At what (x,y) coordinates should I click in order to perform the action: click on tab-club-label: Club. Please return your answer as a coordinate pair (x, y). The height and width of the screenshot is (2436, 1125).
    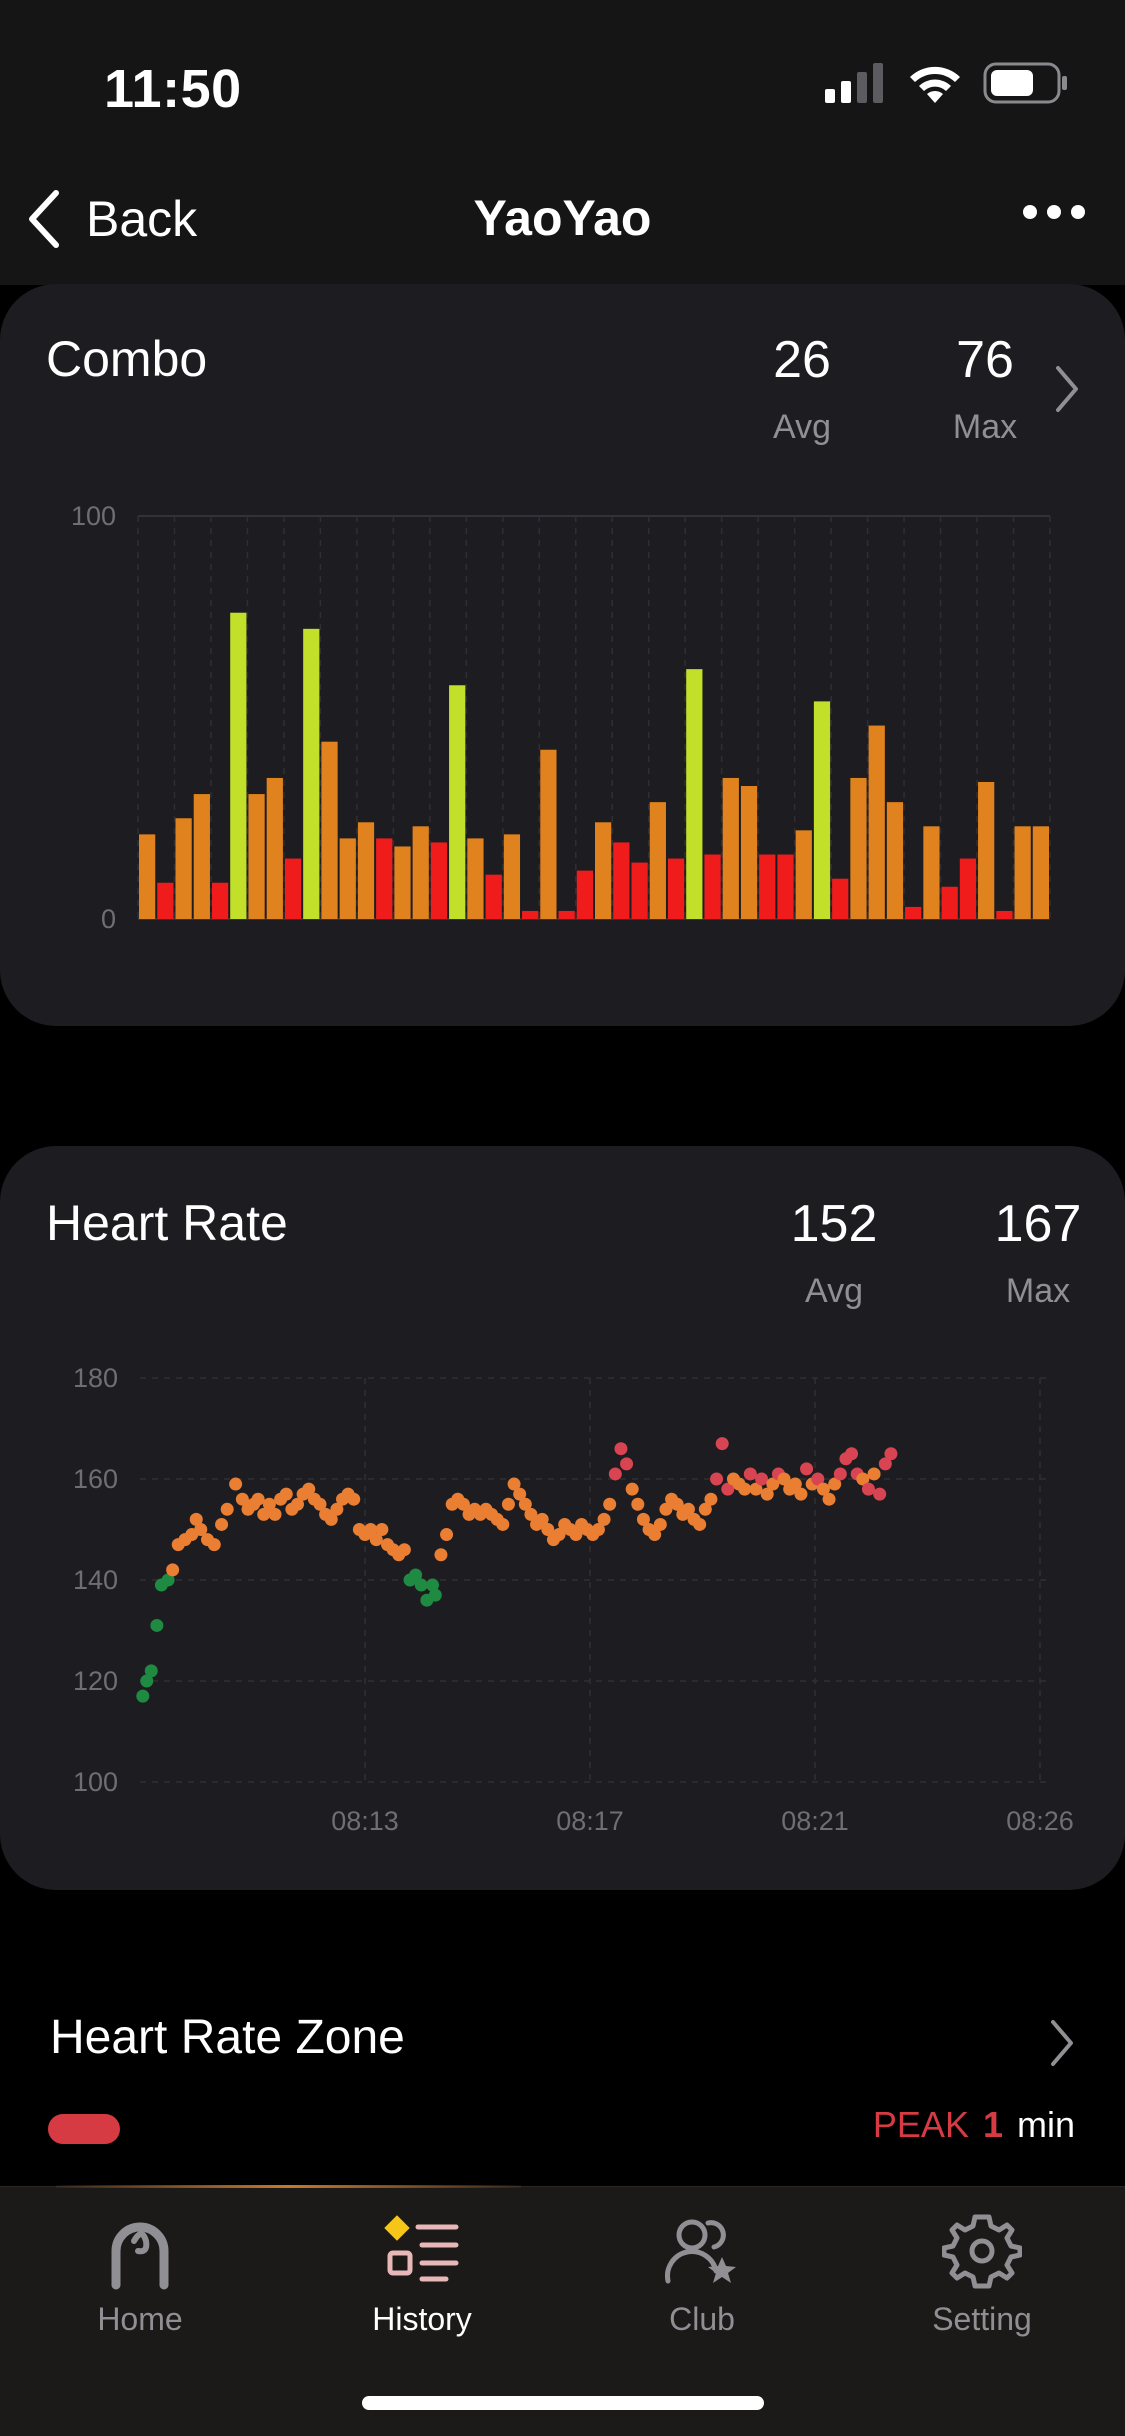
    Looking at the image, I should click on (702, 2319).